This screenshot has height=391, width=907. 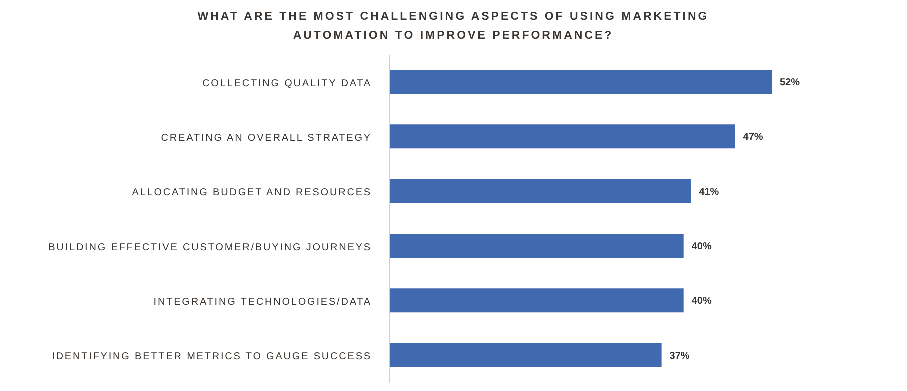 What do you see at coordinates (212, 357) in the screenshot?
I see `y-tick-label: IDENTIFYING BETTER METRICS TO GAUGE SUCCESS` at bounding box center [212, 357].